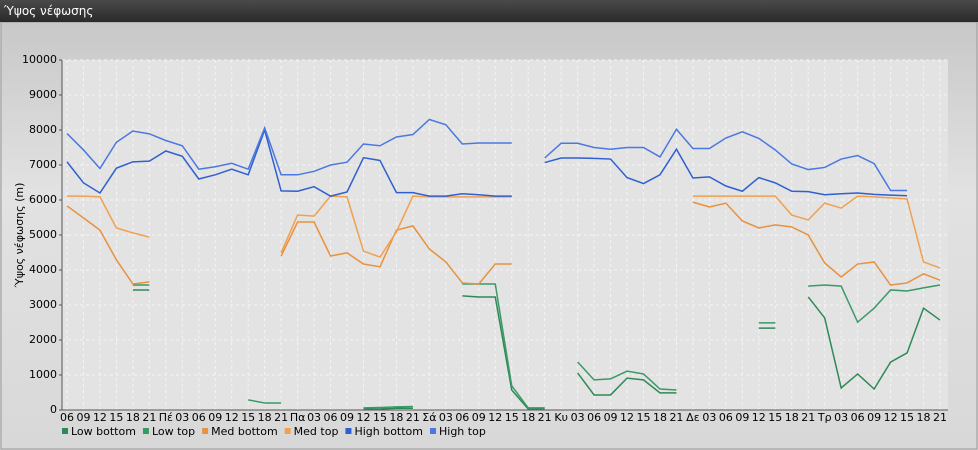  What do you see at coordinates (43, 374) in the screenshot?
I see `y-tick-label: 1000` at bounding box center [43, 374].